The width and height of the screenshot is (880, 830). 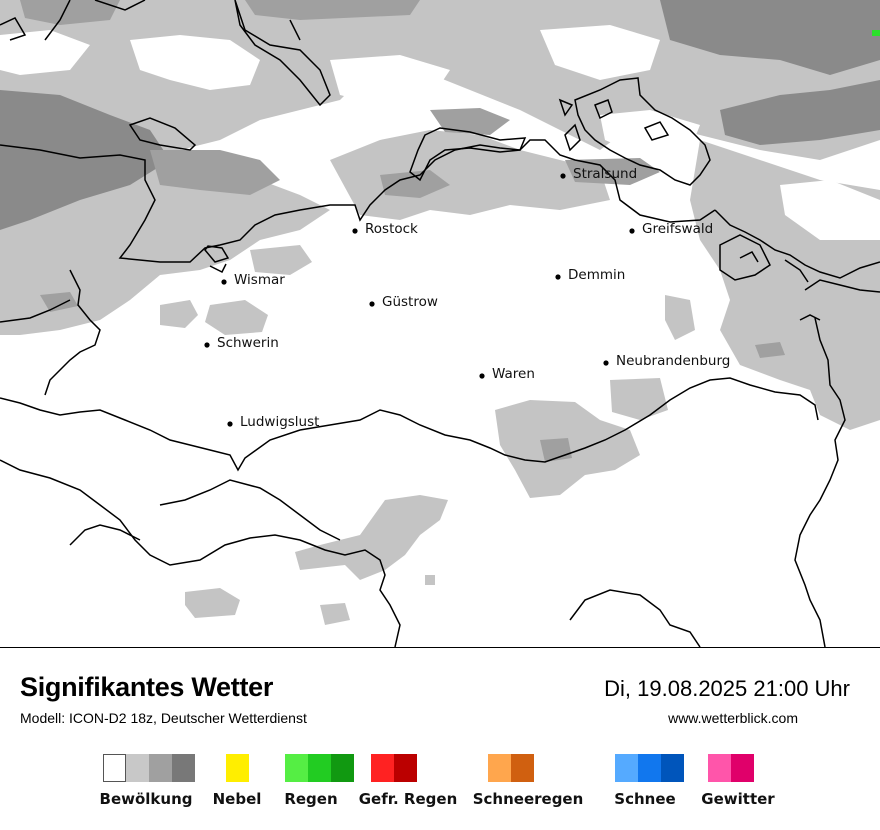 I want to click on city-schwerin: Schwerin, so click(x=241, y=343).